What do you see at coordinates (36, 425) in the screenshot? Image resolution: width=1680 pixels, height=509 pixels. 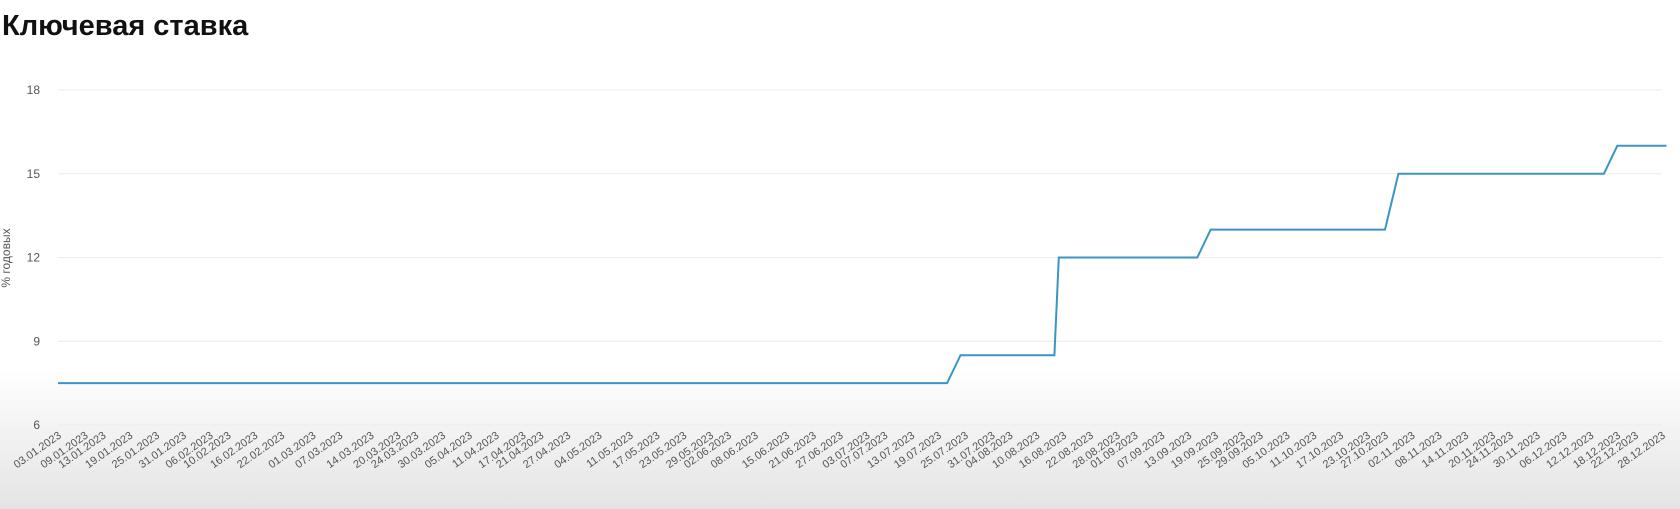 I see `y-tick-label: 6` at bounding box center [36, 425].